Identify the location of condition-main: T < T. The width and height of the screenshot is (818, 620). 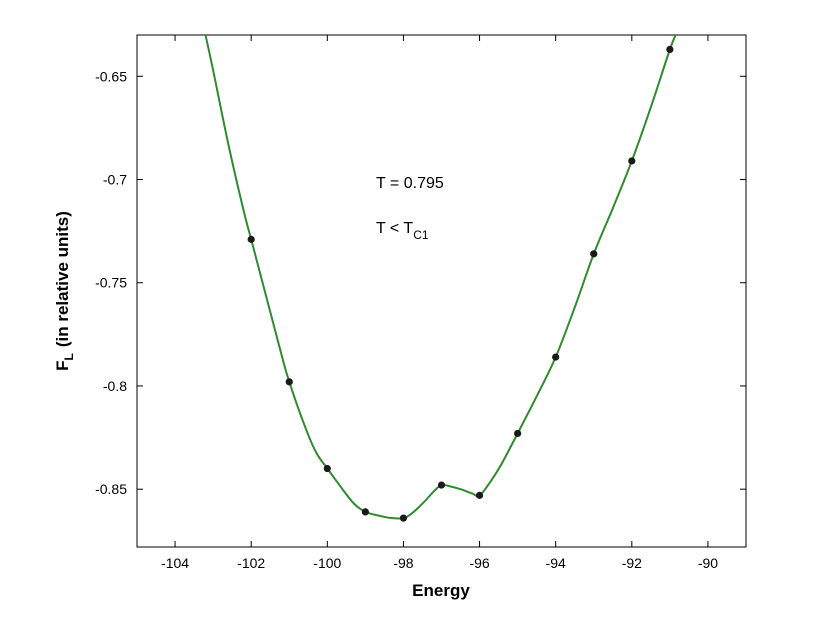
(394, 228).